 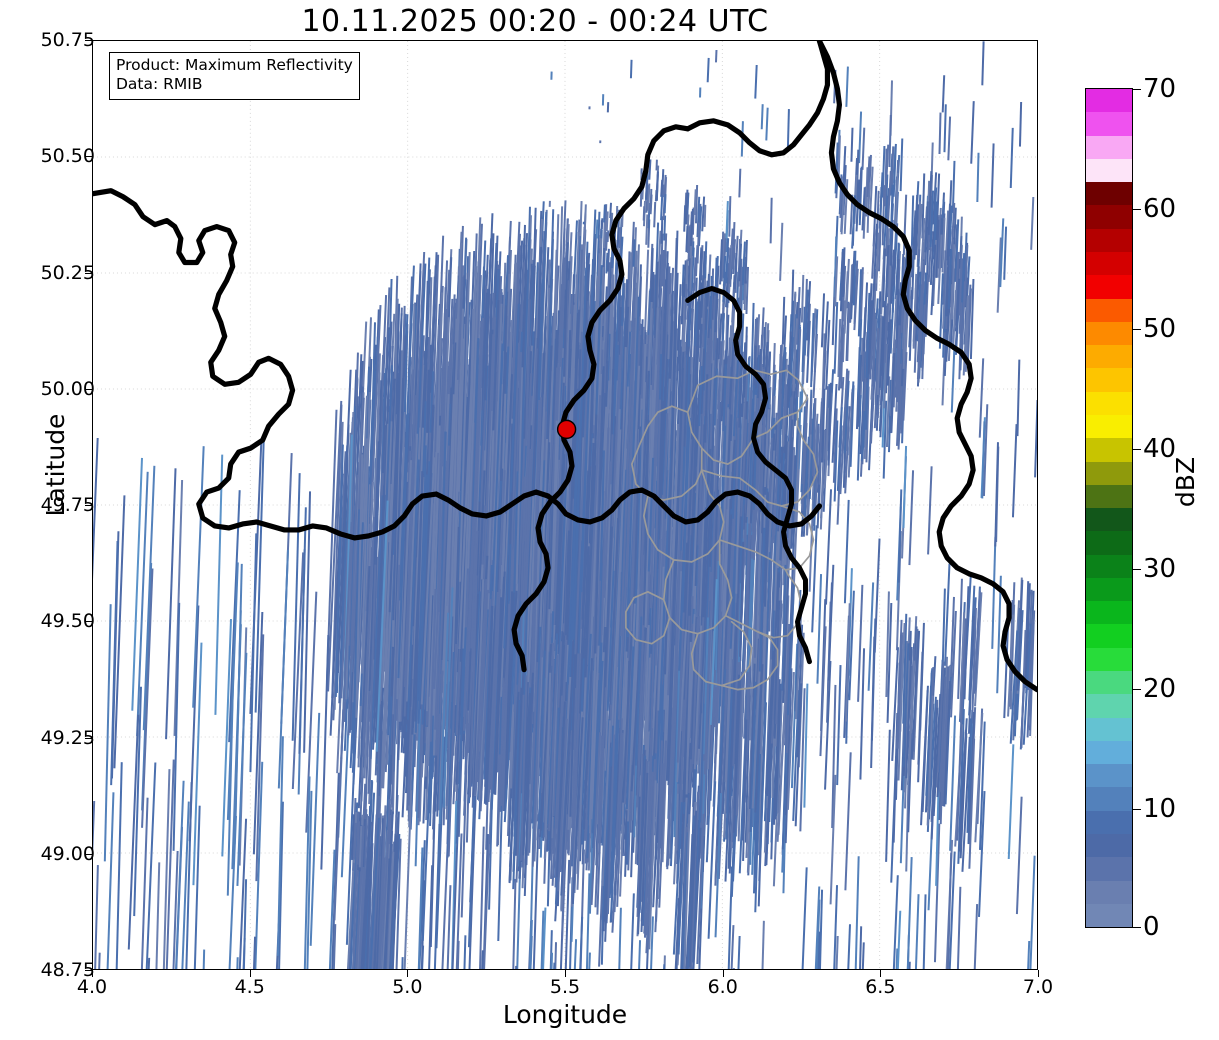 What do you see at coordinates (407, 987) in the screenshot?
I see `xtick-label-2: 5.0` at bounding box center [407, 987].